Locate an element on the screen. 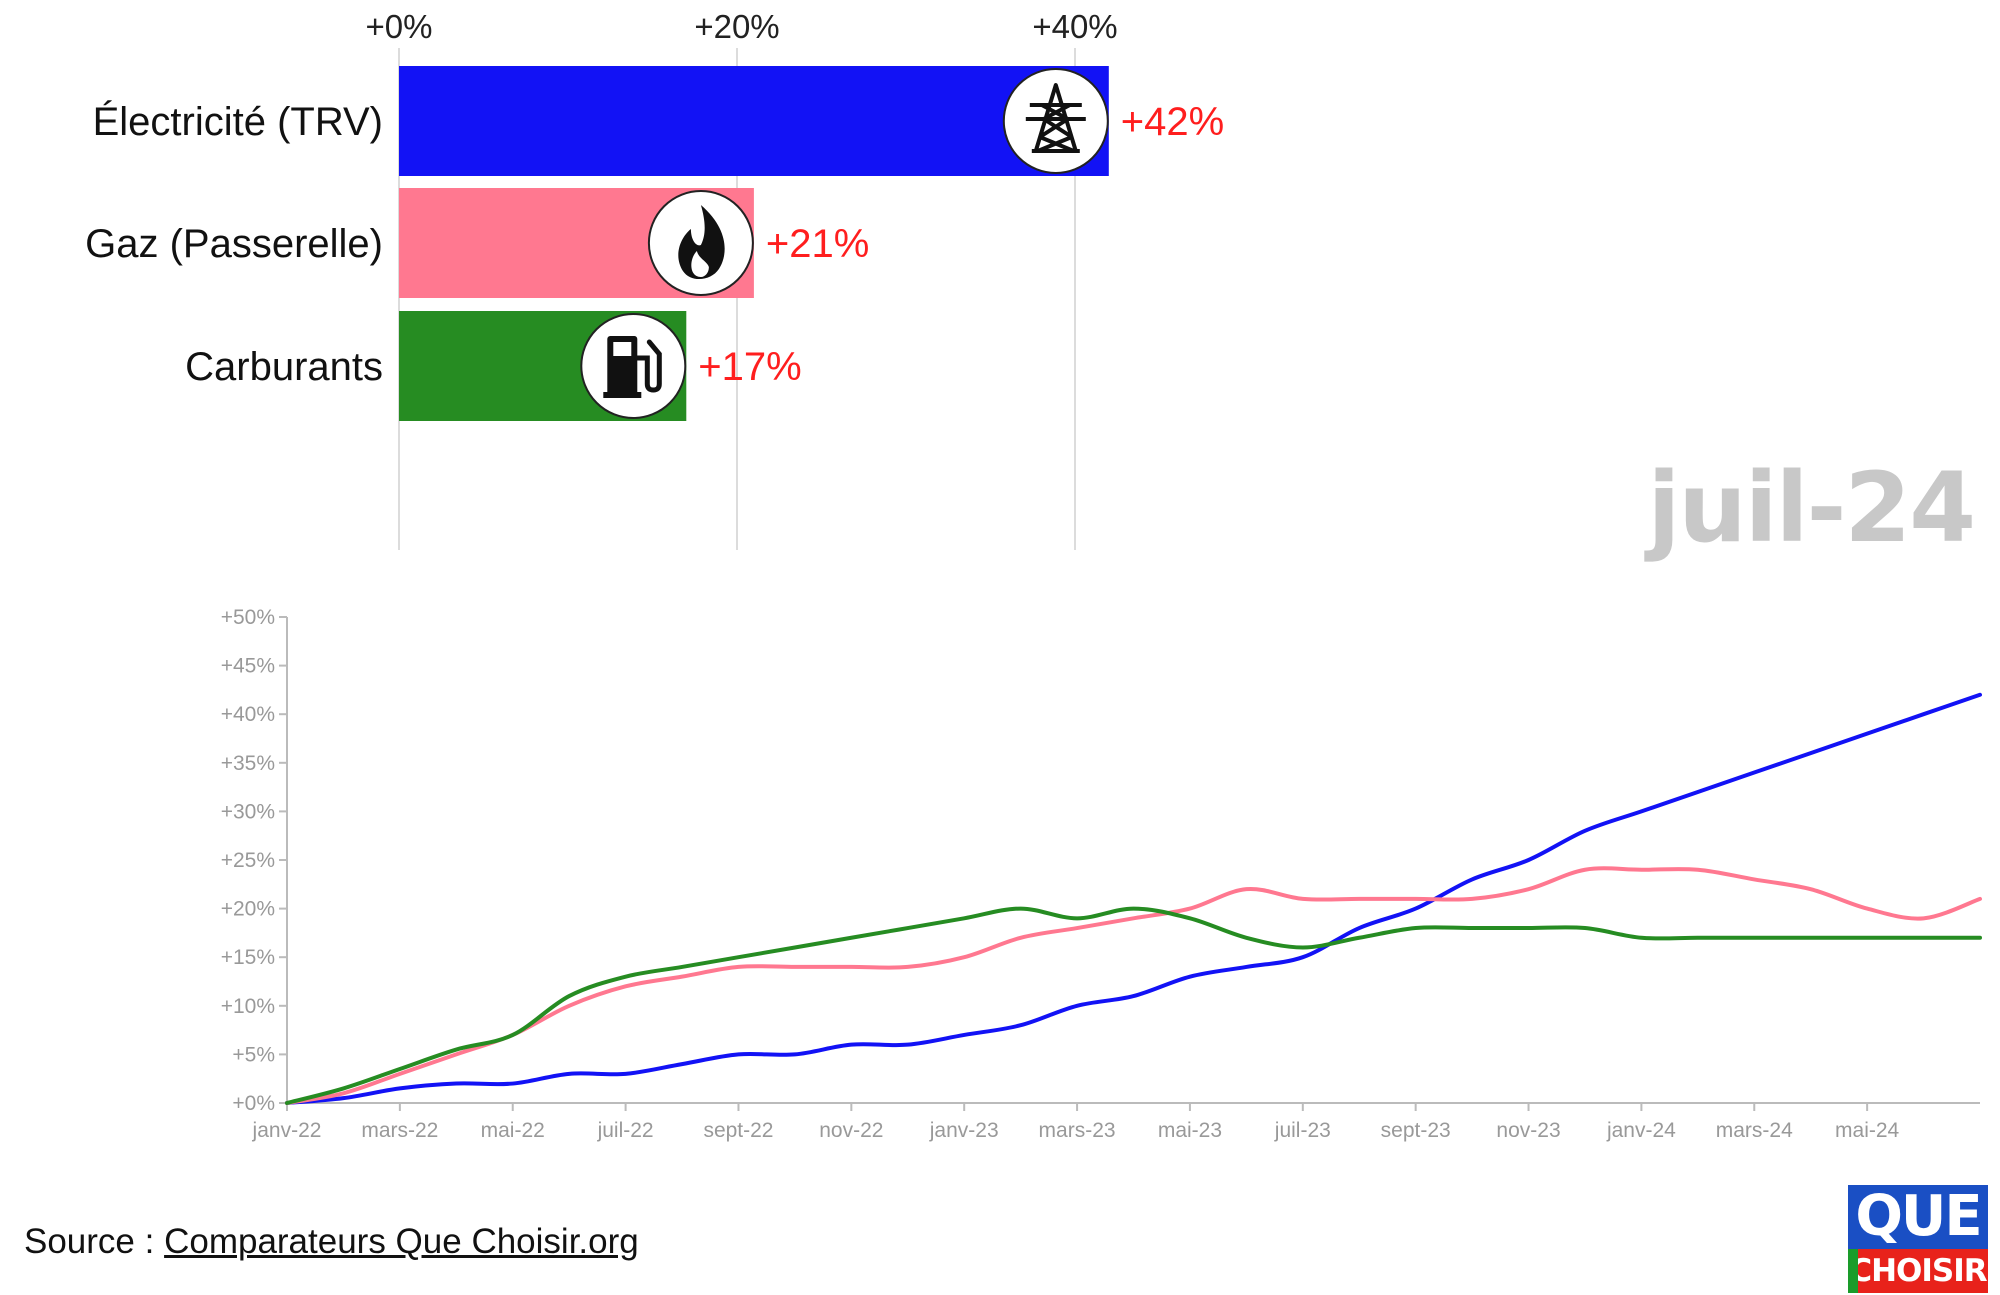  logo-que: QUE is located at coordinates (1918, 1217).